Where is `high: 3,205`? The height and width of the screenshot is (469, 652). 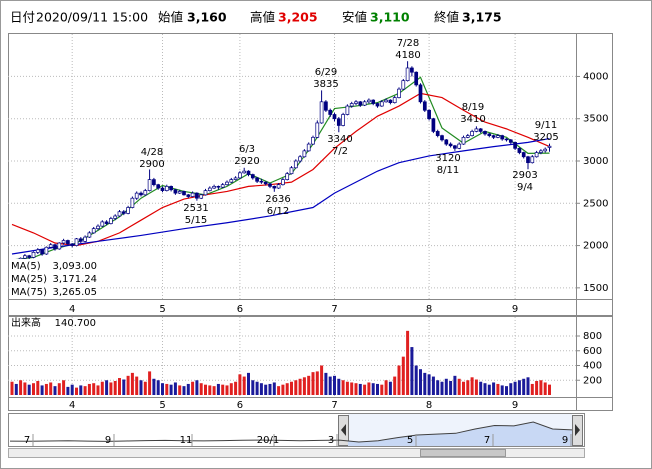
high: 3,205 is located at coordinates (298, 17).